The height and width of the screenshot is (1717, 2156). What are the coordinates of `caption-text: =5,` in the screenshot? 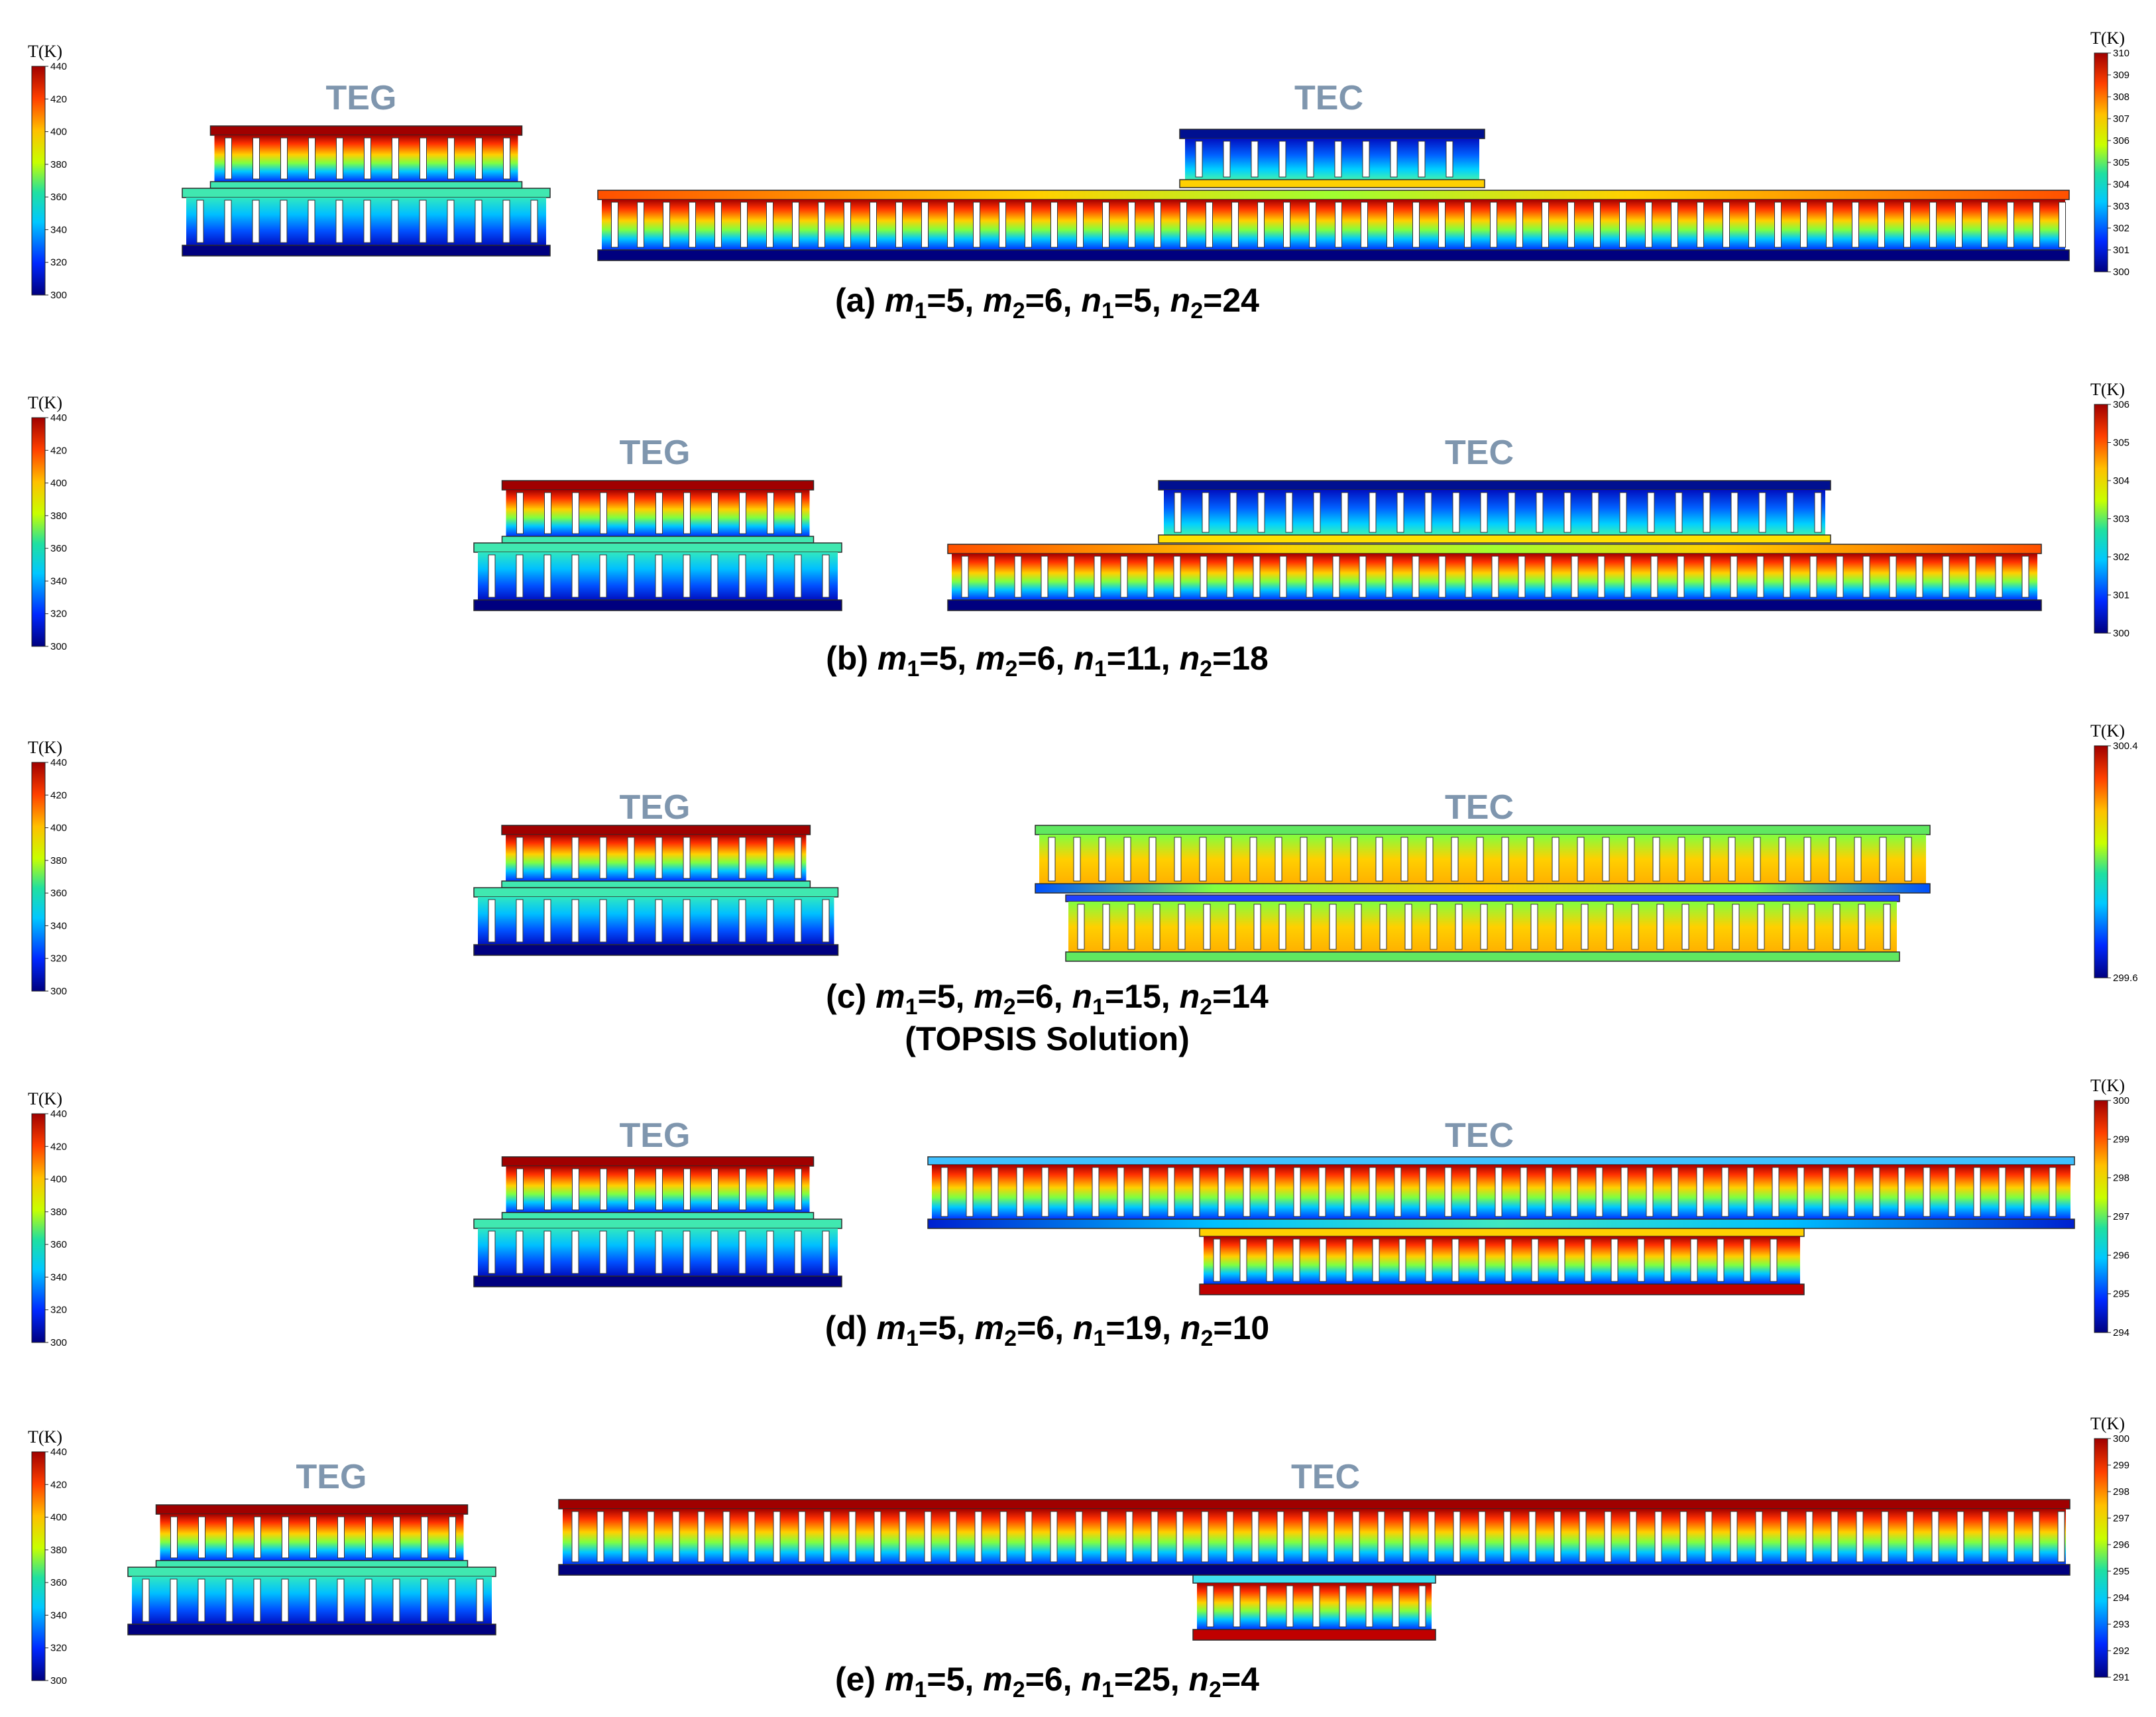 It's located at (1142, 300).